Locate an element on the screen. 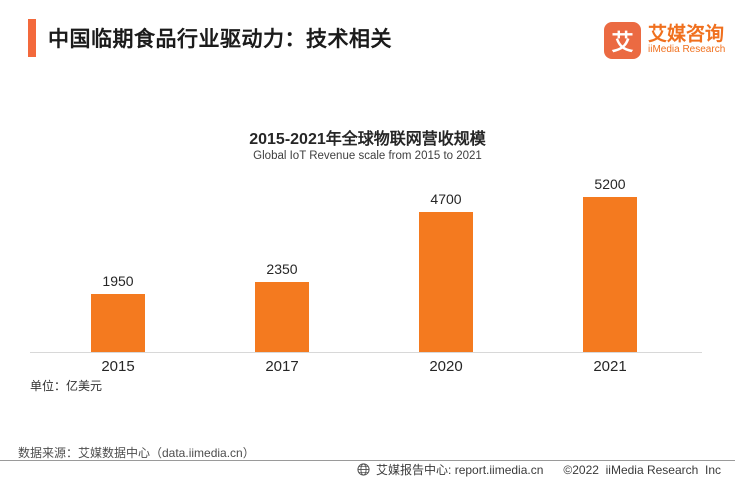 This screenshot has width=735, height=478. x-tick-label: 2015 is located at coordinates (118, 366).